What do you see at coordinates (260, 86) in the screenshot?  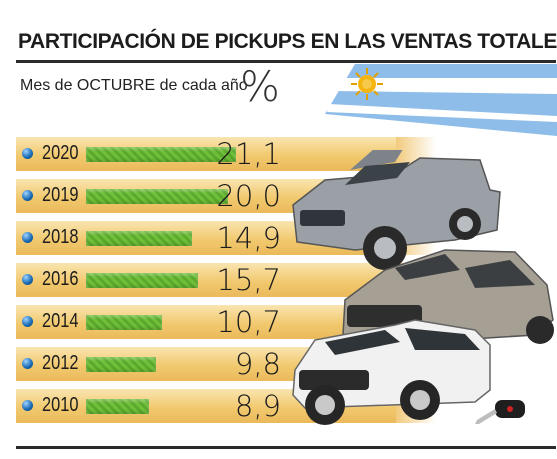 I see `unit-label: %` at bounding box center [260, 86].